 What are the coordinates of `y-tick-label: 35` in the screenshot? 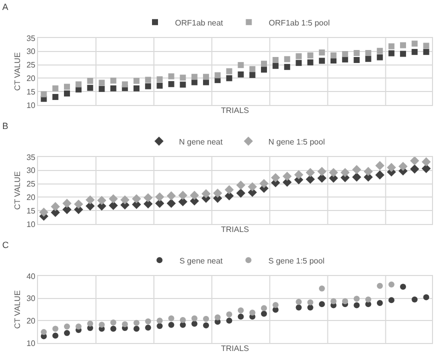 It's located at (31, 157).